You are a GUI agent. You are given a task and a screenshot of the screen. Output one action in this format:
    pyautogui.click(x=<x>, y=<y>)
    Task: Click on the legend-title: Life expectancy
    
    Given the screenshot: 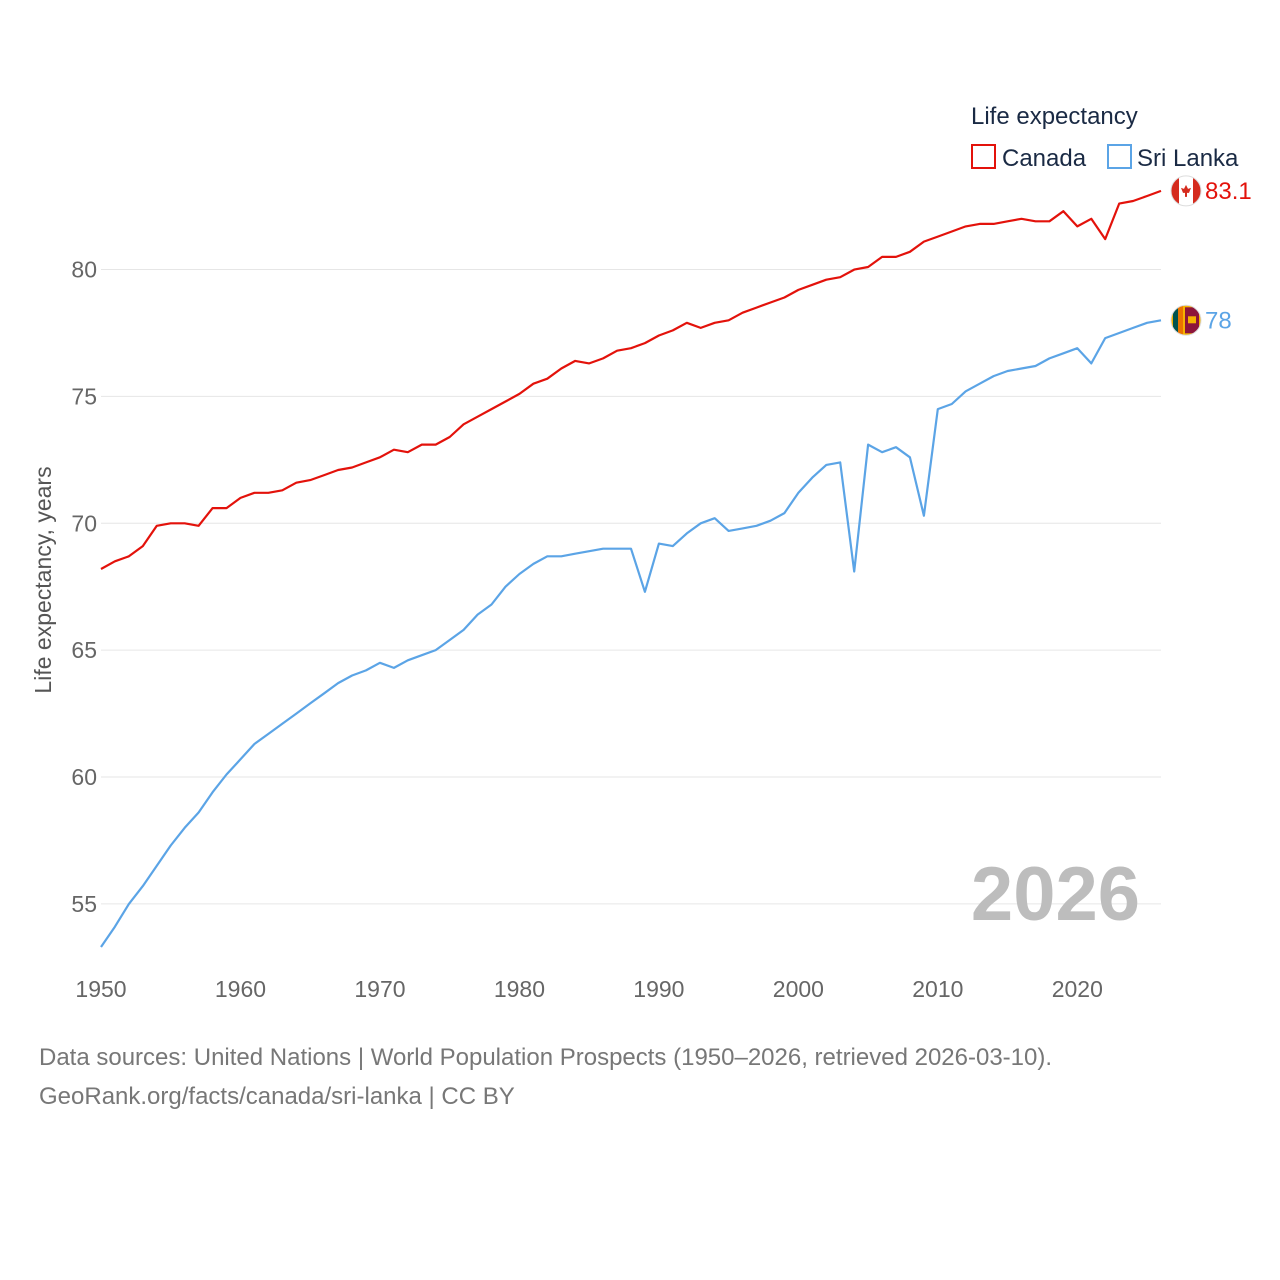 What is the action you would take?
    pyautogui.click(x=1054, y=116)
    